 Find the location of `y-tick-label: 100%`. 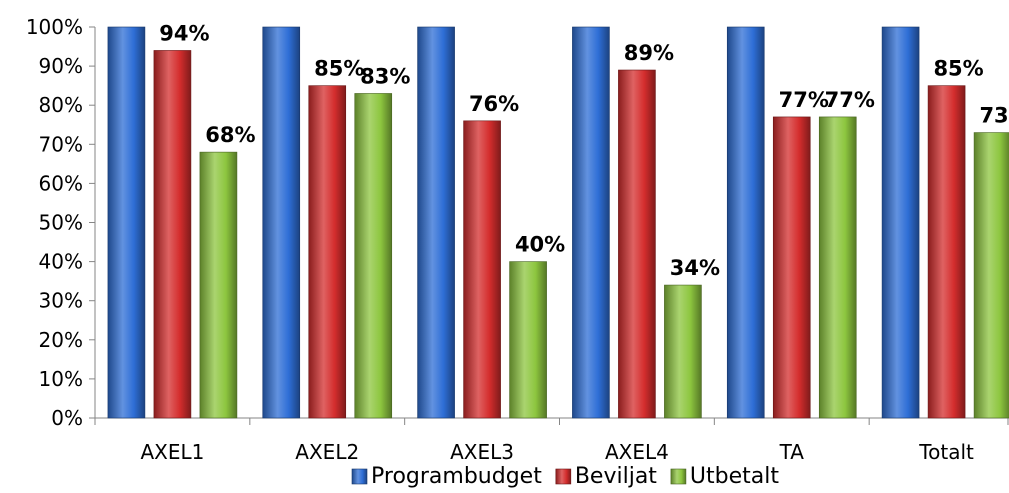

y-tick-label: 100% is located at coordinates (54, 27).